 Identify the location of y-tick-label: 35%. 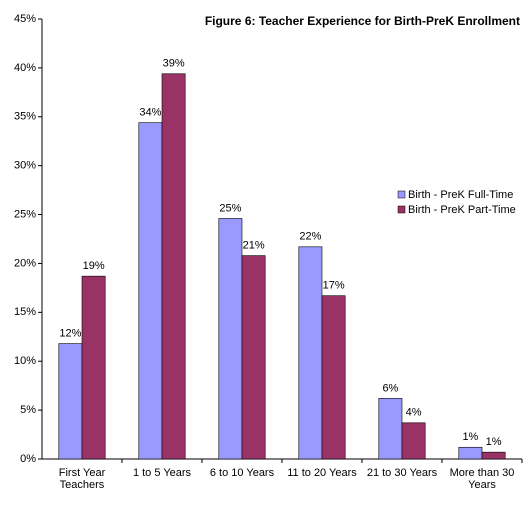
(25, 117).